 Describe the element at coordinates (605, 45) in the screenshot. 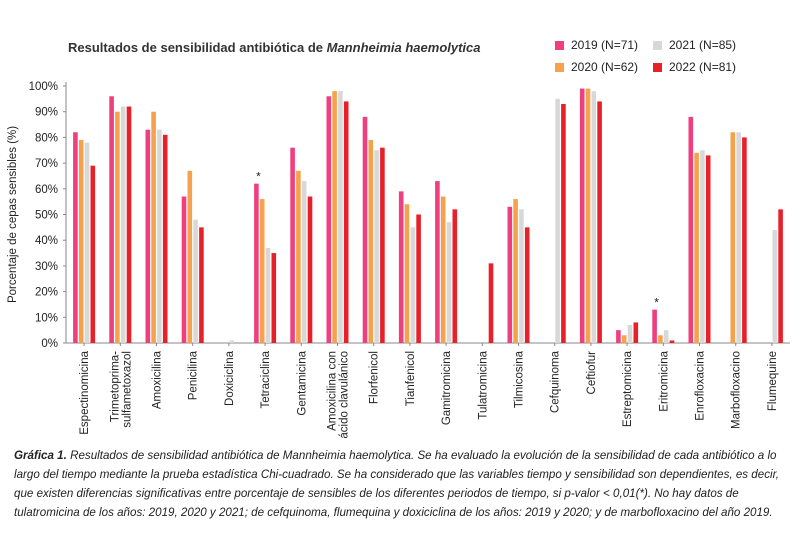

I see `legend-label-2019: 2019 (N=71)` at that location.